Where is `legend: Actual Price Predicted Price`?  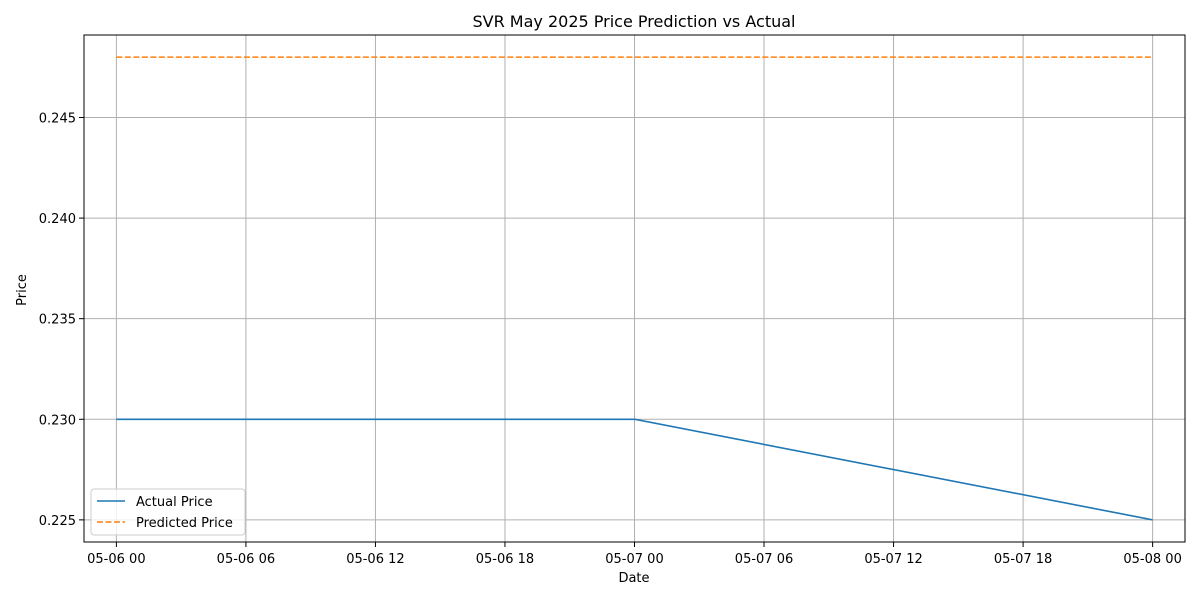
legend: Actual Price Predicted Price is located at coordinates (168, 512).